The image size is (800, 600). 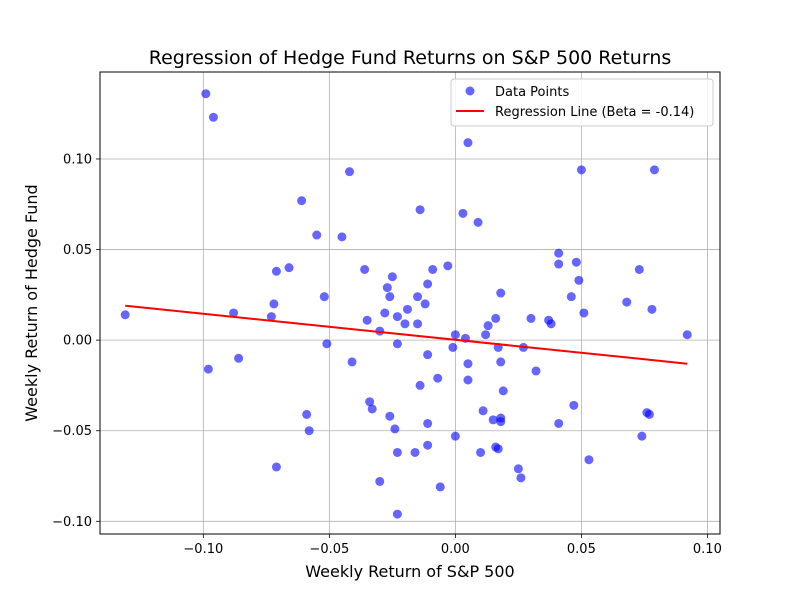 What do you see at coordinates (532, 92) in the screenshot?
I see `legend-label-data-points: Data Points` at bounding box center [532, 92].